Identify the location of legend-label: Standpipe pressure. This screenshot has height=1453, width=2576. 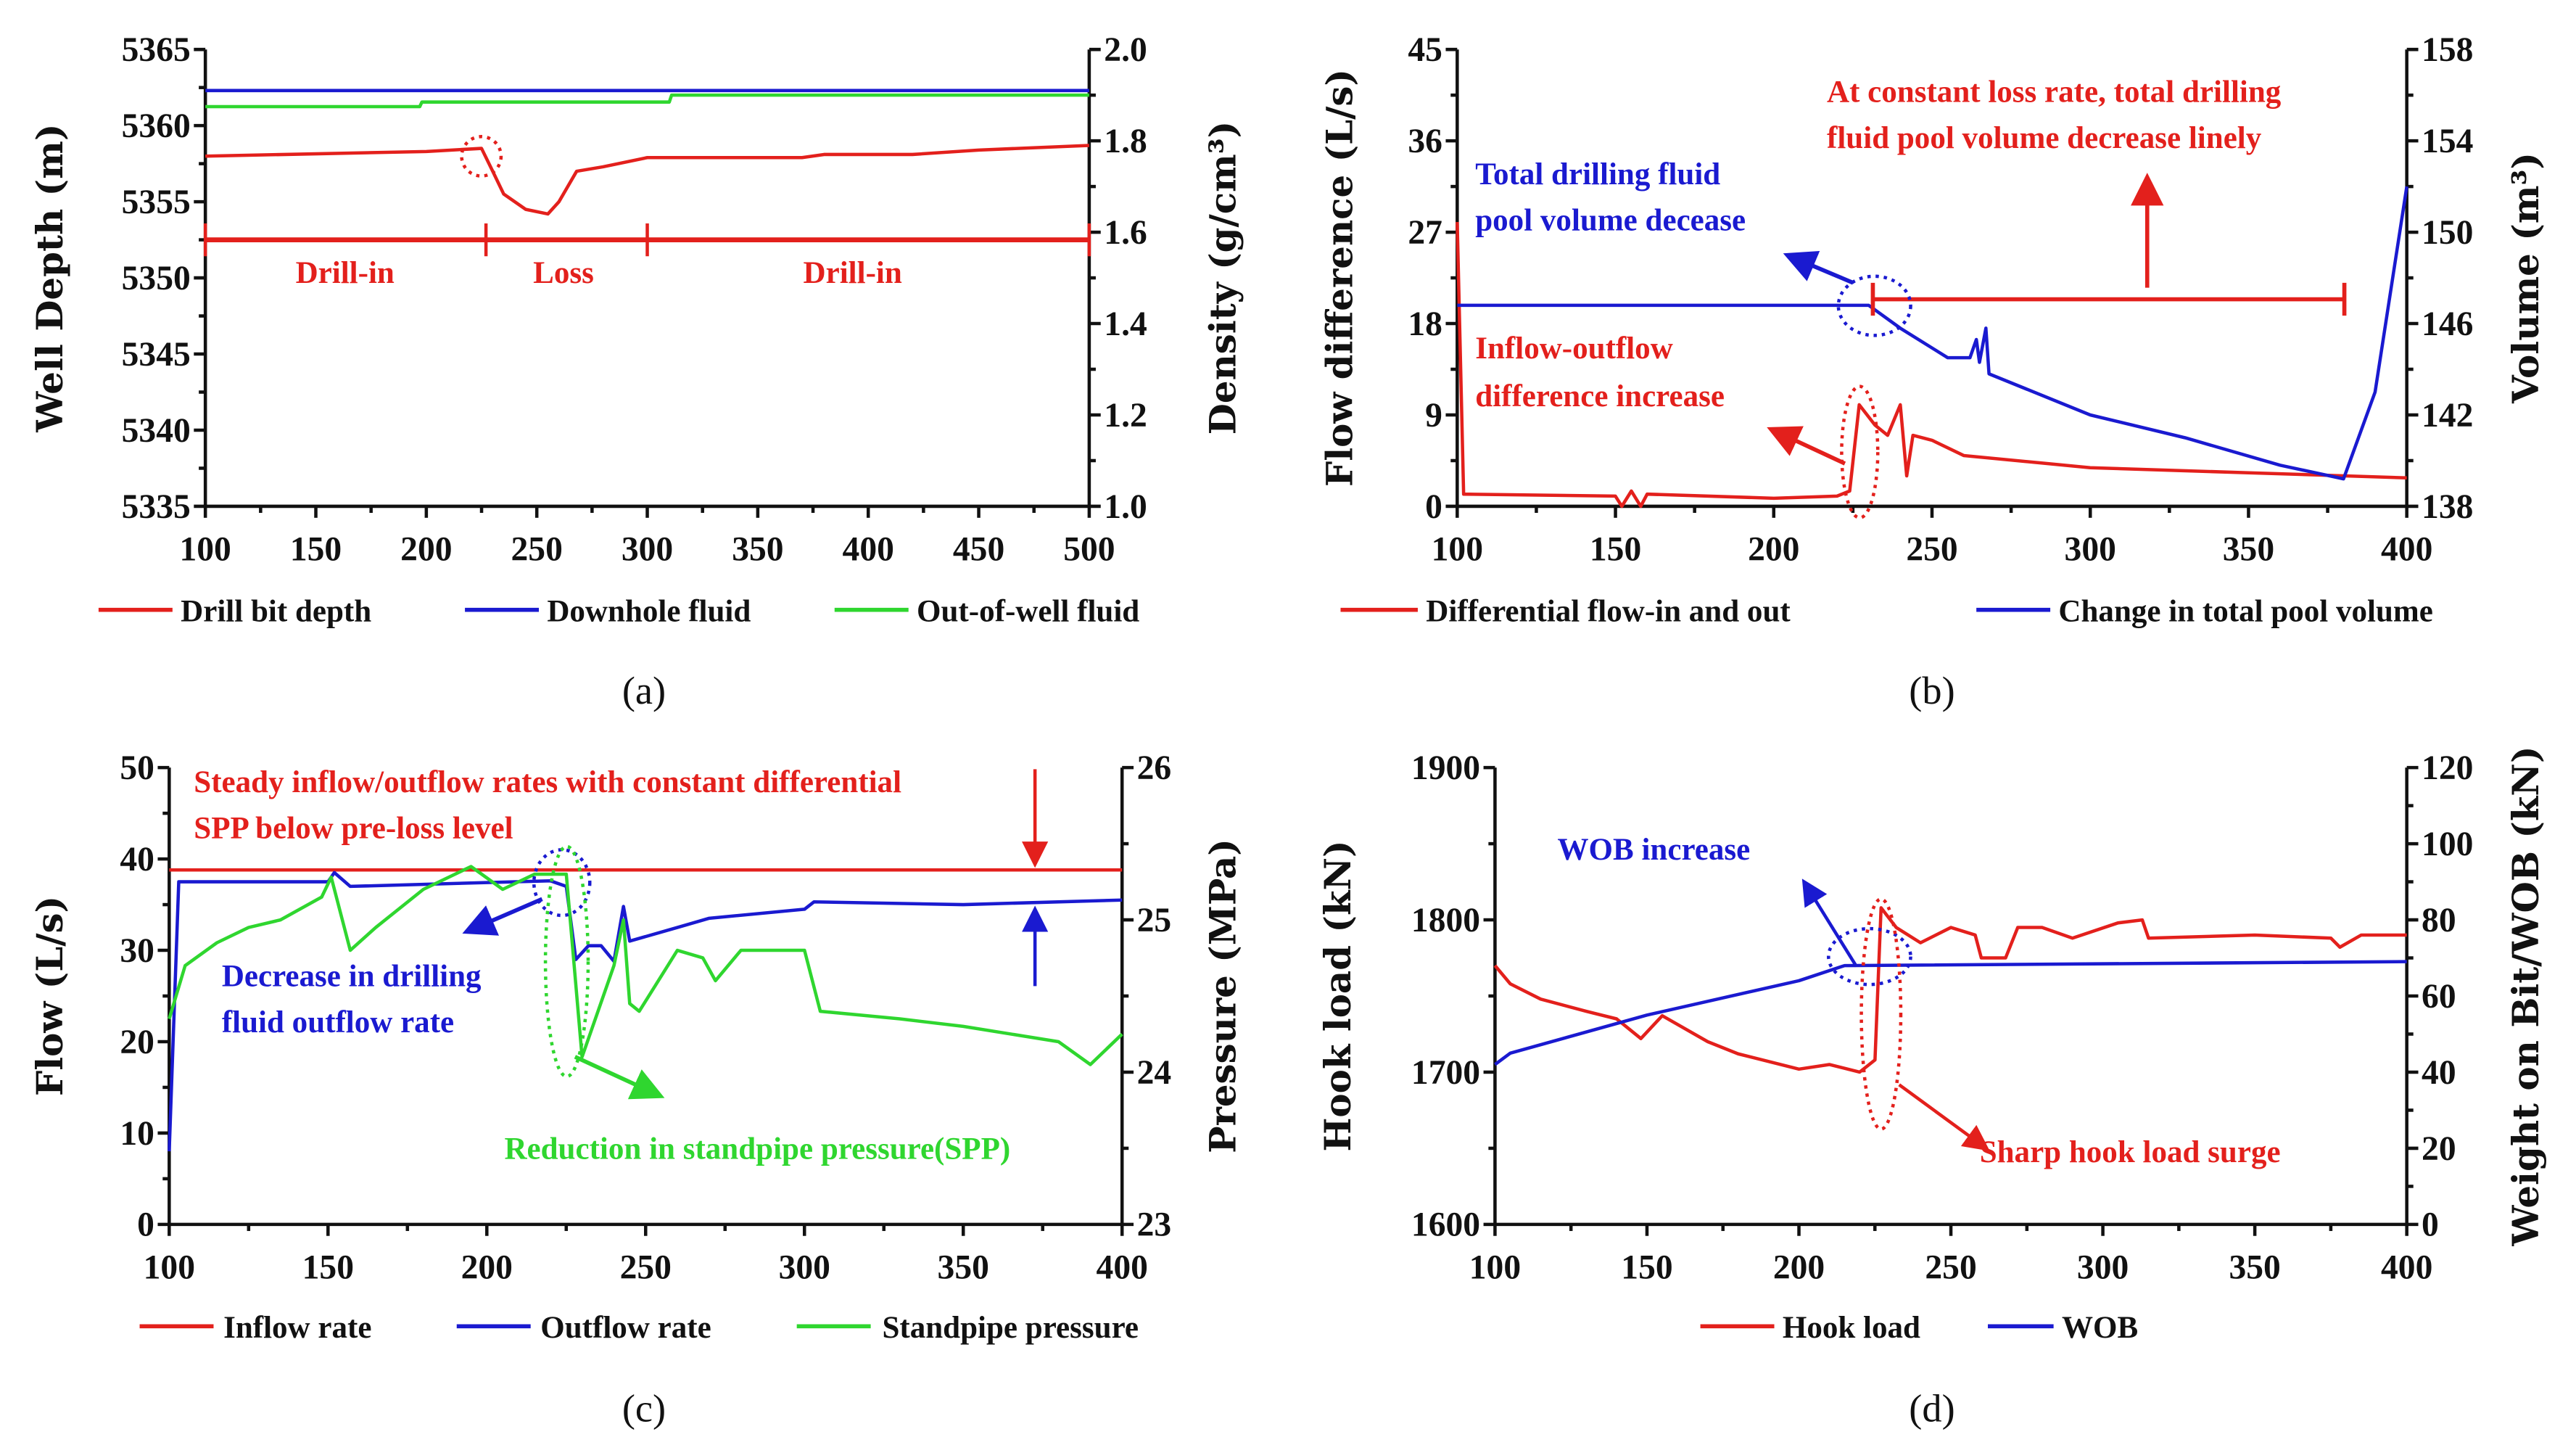
(1010, 1328).